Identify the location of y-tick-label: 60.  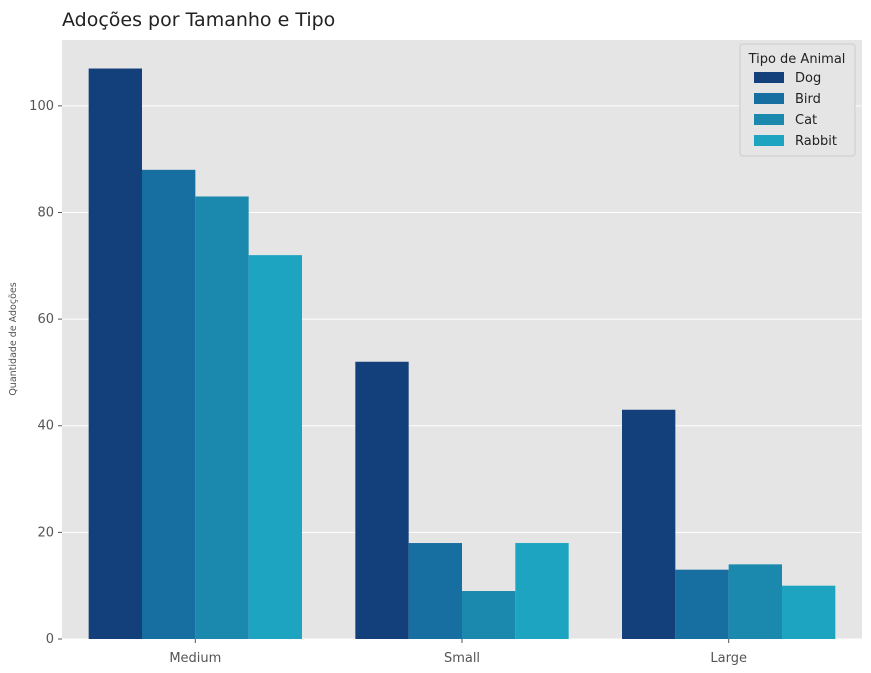
(45, 319).